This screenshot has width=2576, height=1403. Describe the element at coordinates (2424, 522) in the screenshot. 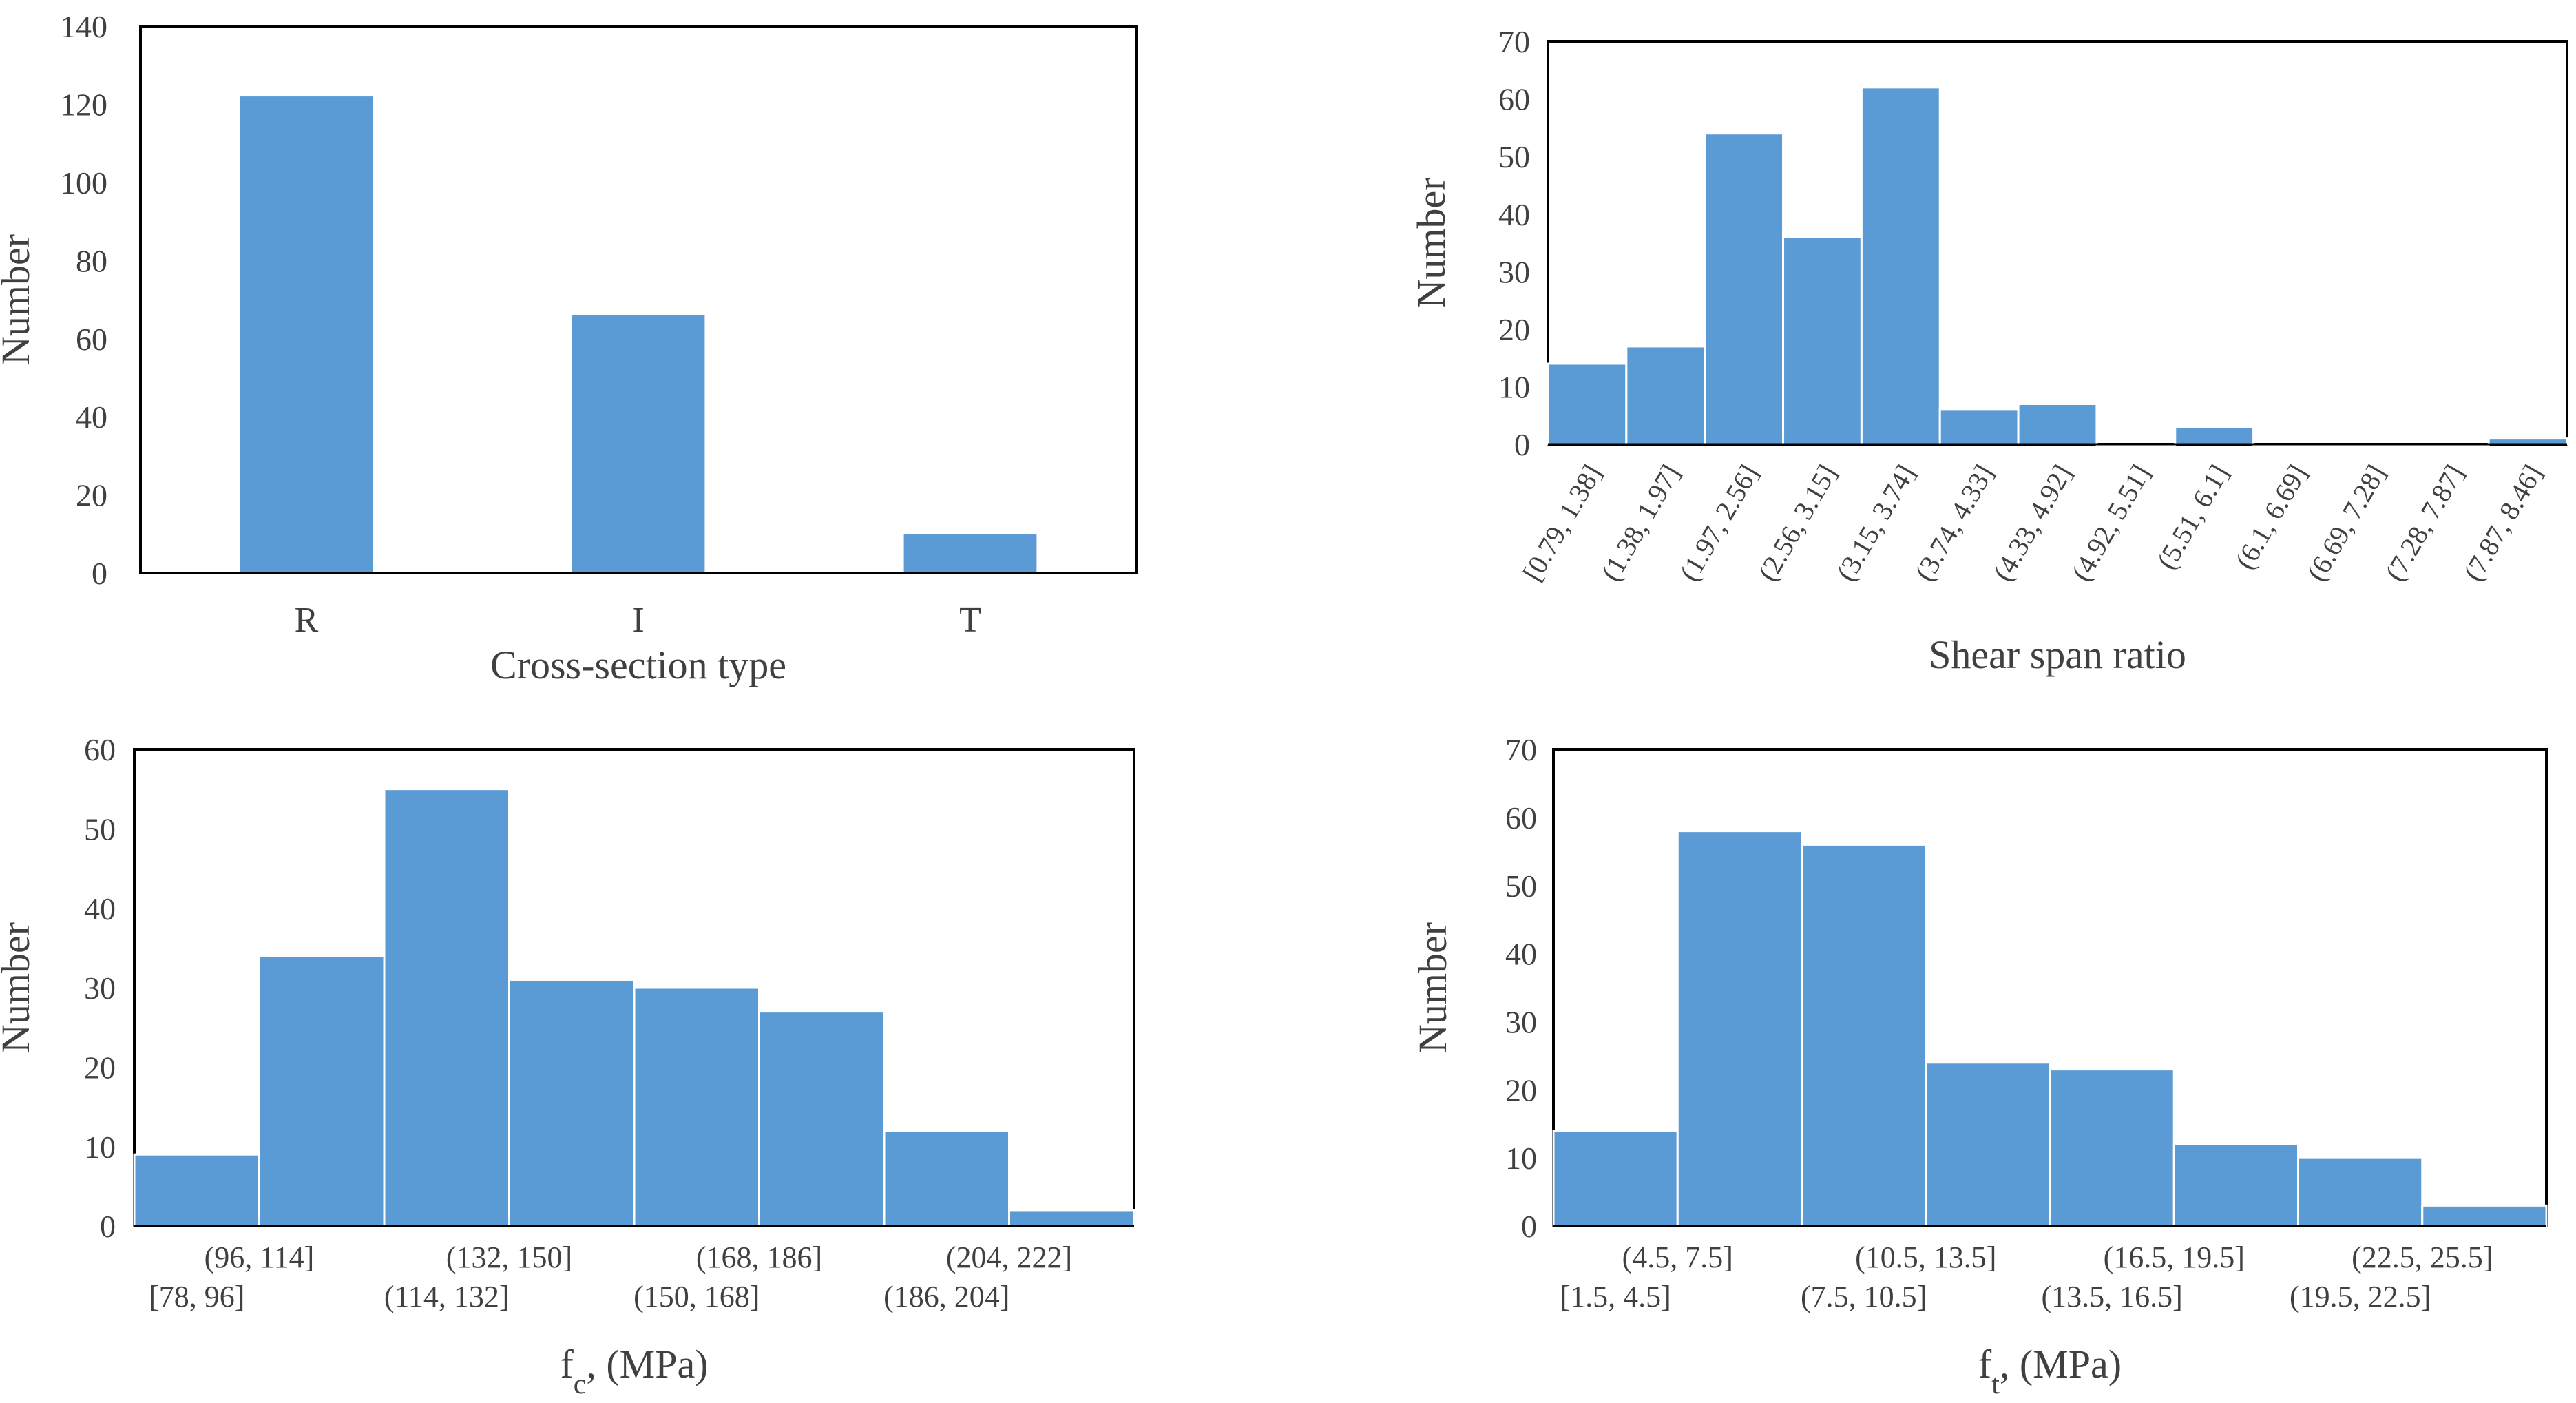

I see `x-tick-label: (7.28, 7.87]` at that location.